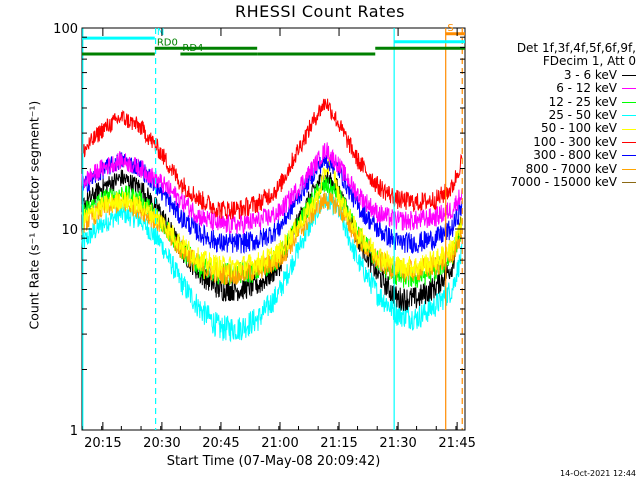 The image size is (640, 480). I want to click on legend-item-label: 50 - 100 keV, so click(578, 128).